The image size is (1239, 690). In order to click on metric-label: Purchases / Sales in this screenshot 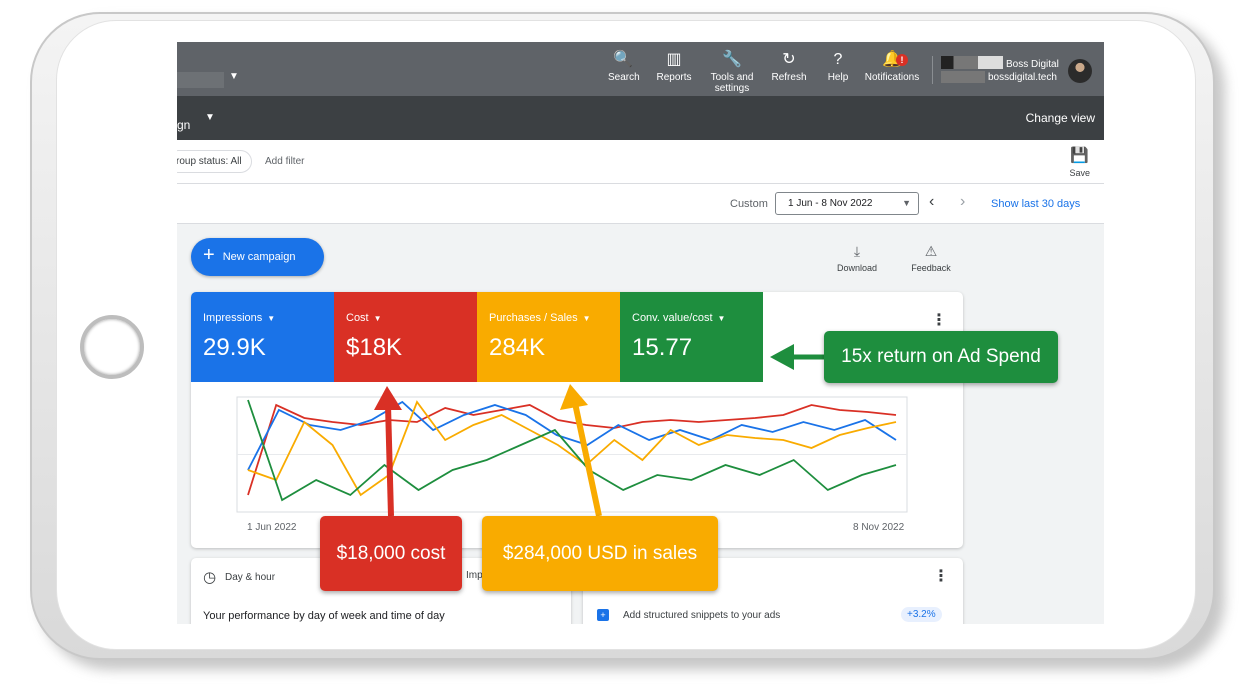, I will do `click(533, 318)`.